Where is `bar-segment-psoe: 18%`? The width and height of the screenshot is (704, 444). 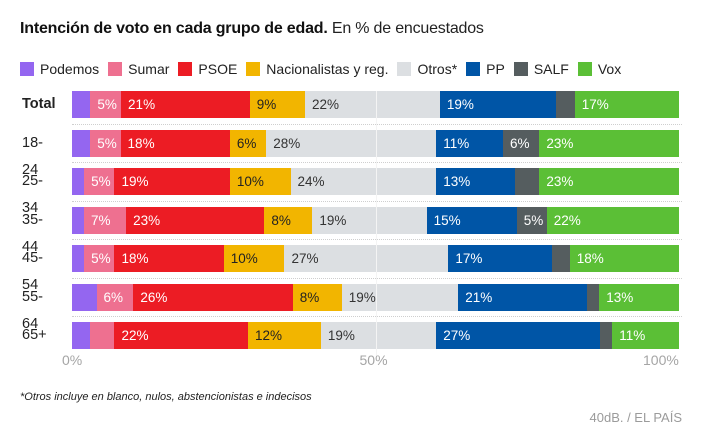 bar-segment-psoe: 18% is located at coordinates (169, 258).